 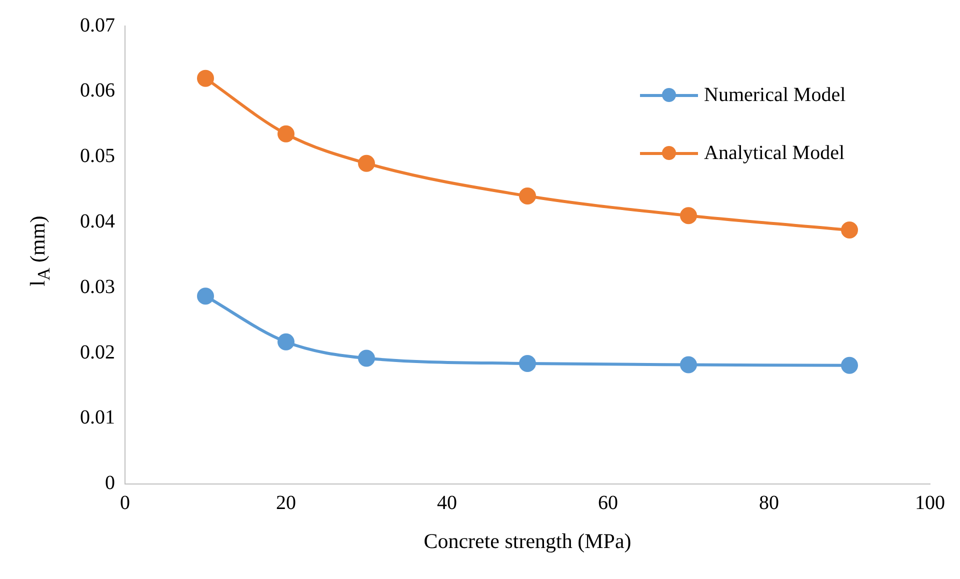 I want to click on y-tick-label: 0.04, so click(x=97, y=221).